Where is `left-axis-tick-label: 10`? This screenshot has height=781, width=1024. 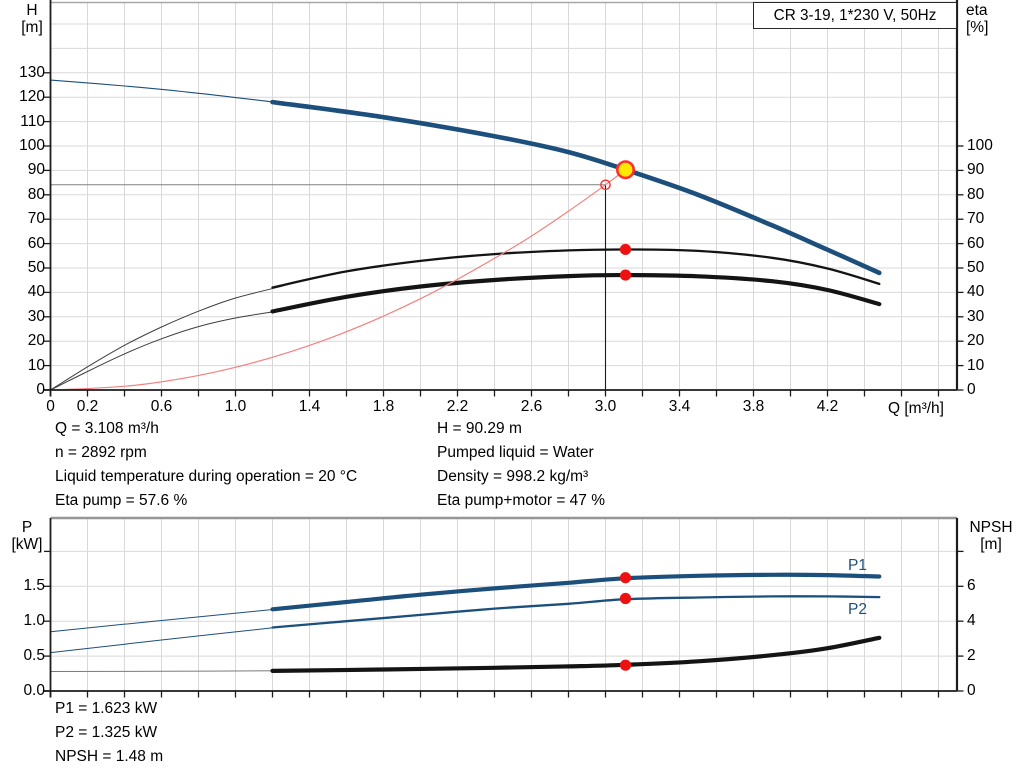
left-axis-tick-label: 10 is located at coordinates (36, 365).